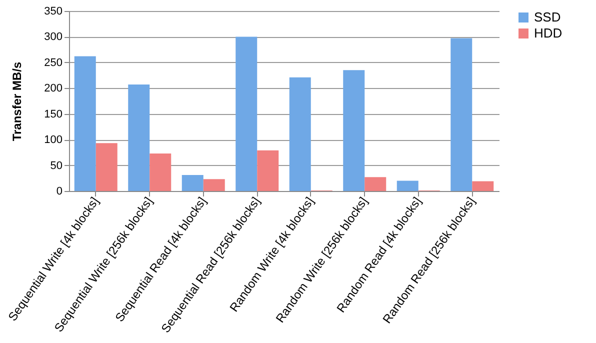 Image resolution: width=596 pixels, height=343 pixels. Describe the element at coordinates (56, 166) in the screenshot. I see `y-tick-label: 50` at that location.